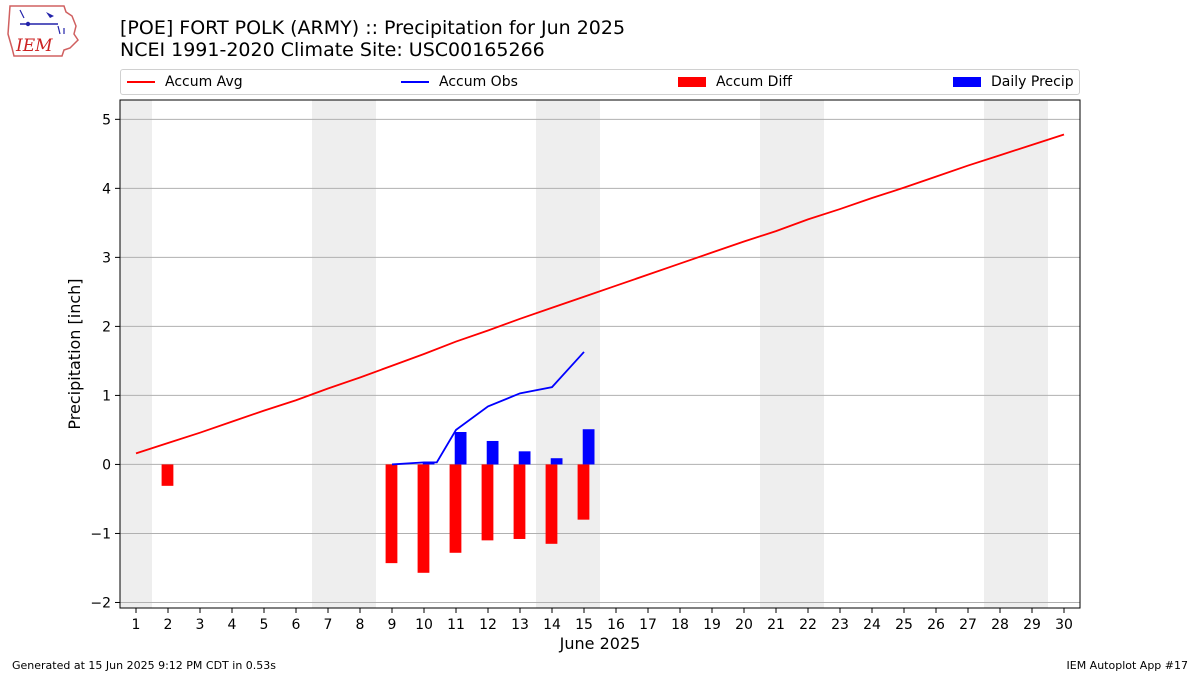 The image size is (1200, 675). Describe the element at coordinates (1000, 625) in the screenshot. I see `x-tick-label: 28` at that location.